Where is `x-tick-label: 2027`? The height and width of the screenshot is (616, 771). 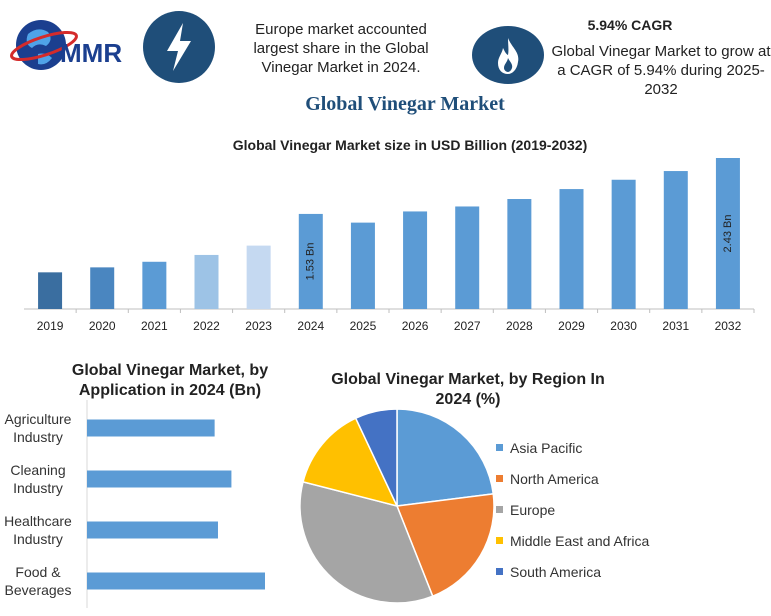
x-tick-label: 2027 is located at coordinates (467, 326).